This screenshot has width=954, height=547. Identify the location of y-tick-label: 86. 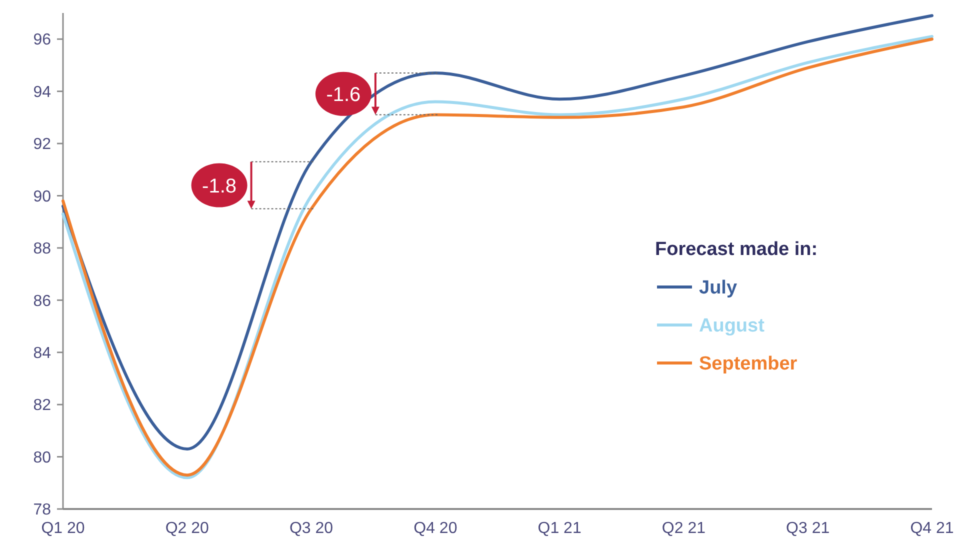
(42, 301).